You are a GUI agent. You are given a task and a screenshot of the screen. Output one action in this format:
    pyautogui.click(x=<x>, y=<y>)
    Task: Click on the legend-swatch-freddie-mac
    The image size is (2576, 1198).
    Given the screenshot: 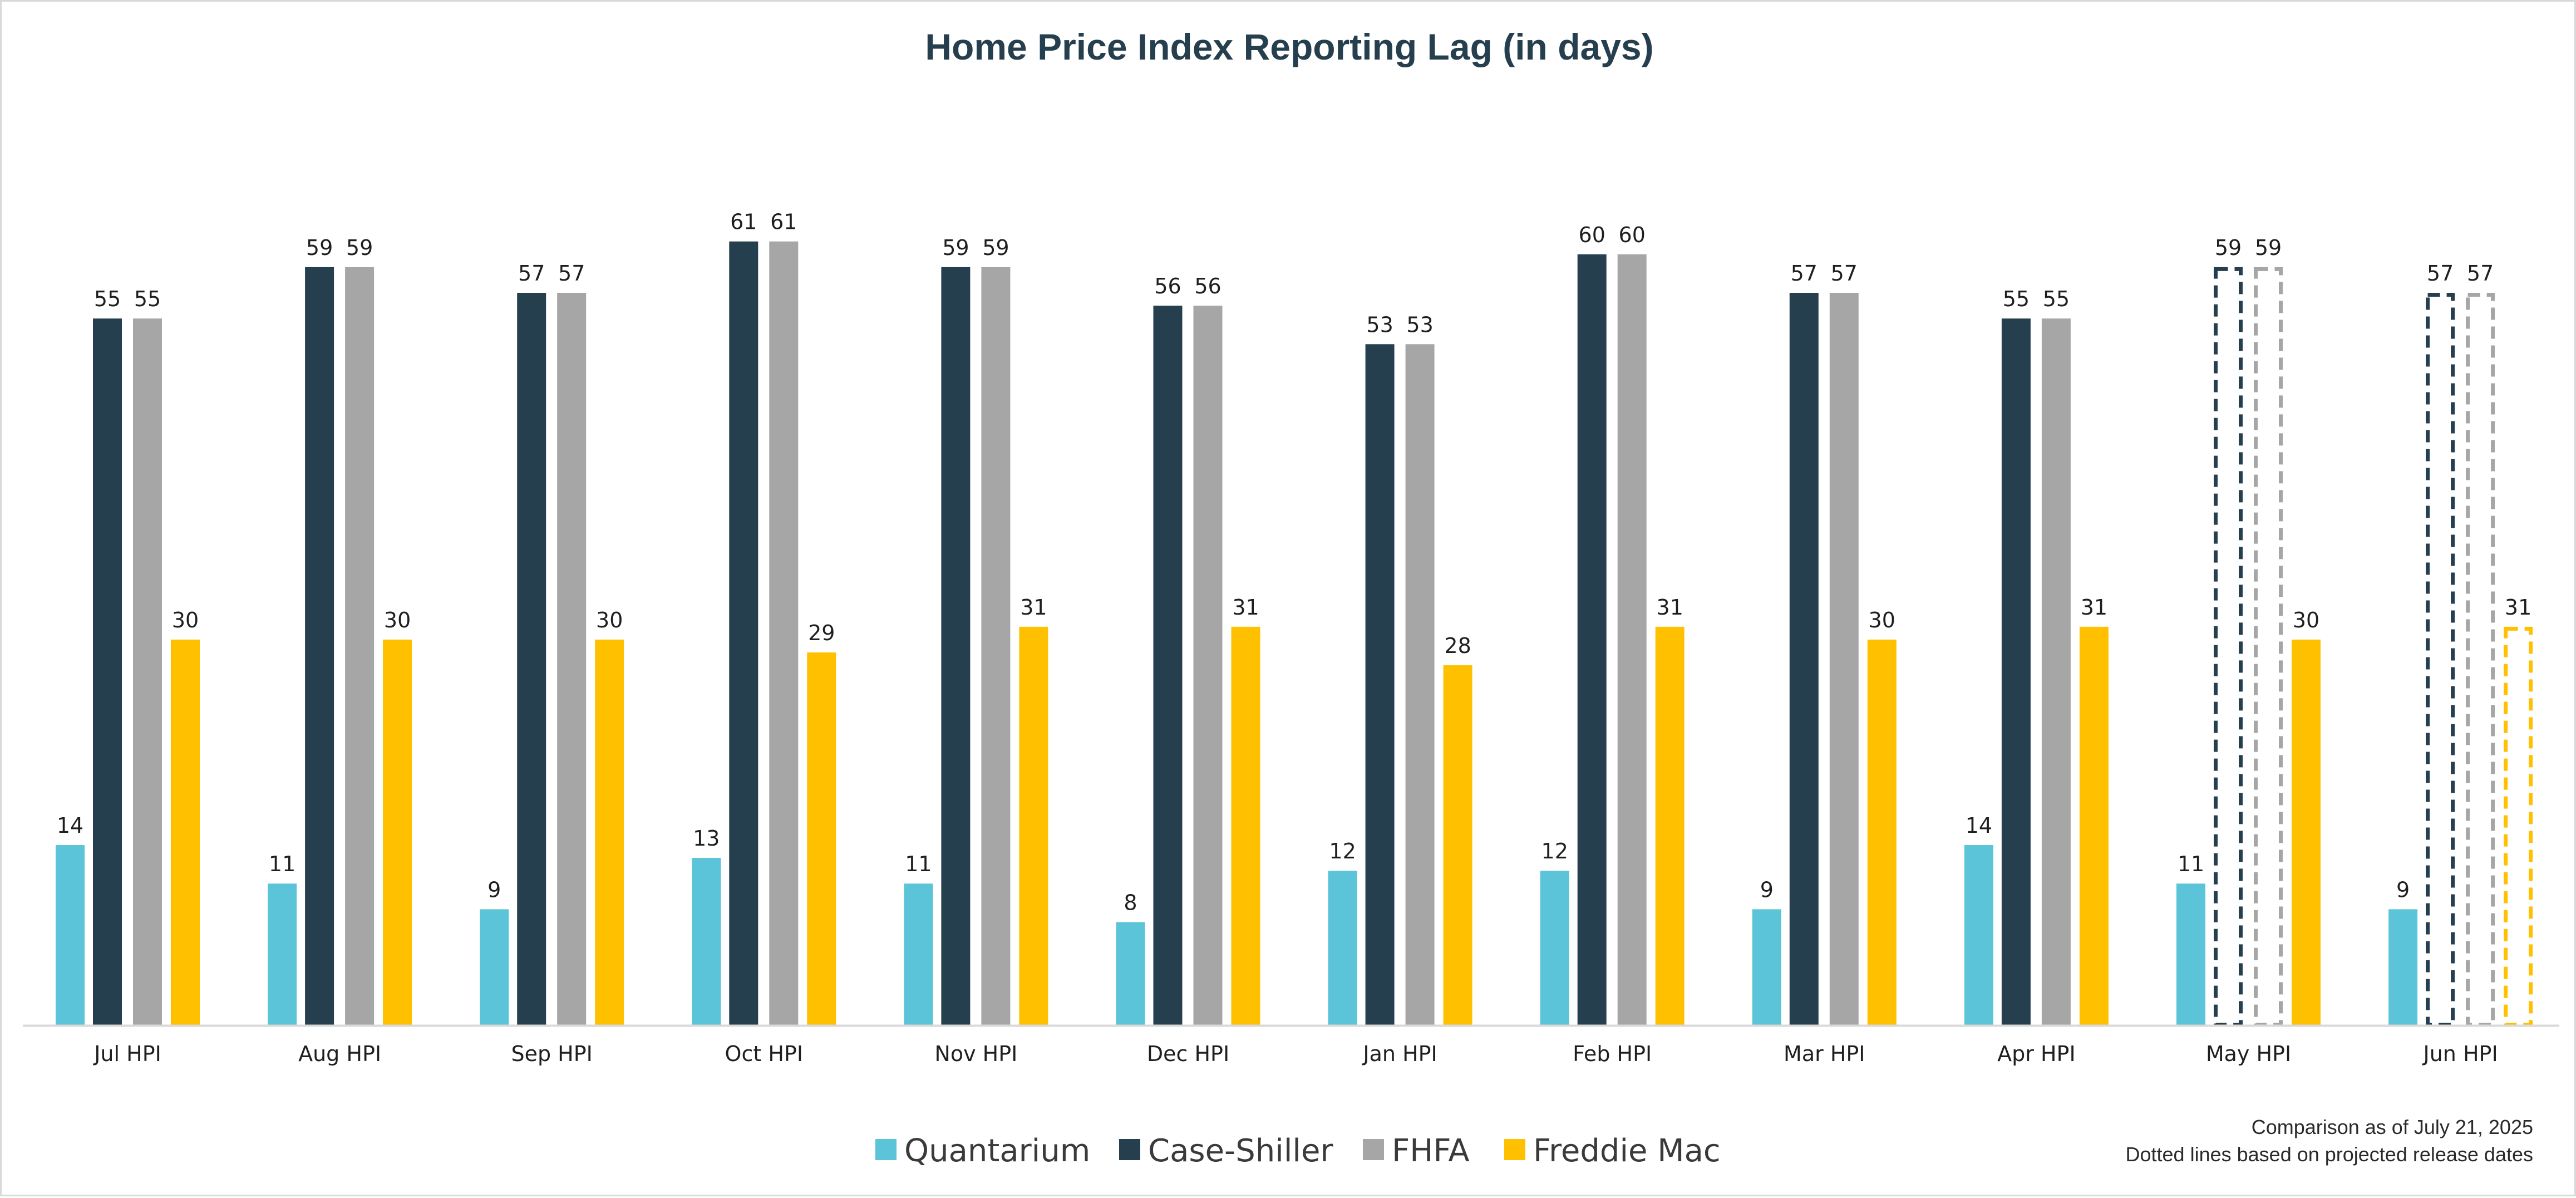 What is the action you would take?
    pyautogui.click(x=1515, y=1149)
    